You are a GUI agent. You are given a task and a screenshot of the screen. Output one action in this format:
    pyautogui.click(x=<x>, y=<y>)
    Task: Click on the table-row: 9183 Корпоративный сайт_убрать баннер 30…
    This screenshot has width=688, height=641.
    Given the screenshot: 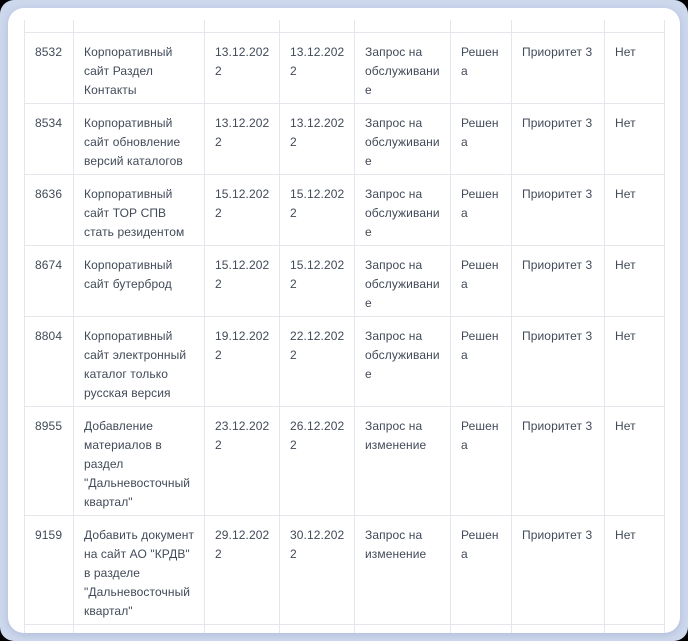 What is the action you would take?
    pyautogui.click(x=344, y=628)
    